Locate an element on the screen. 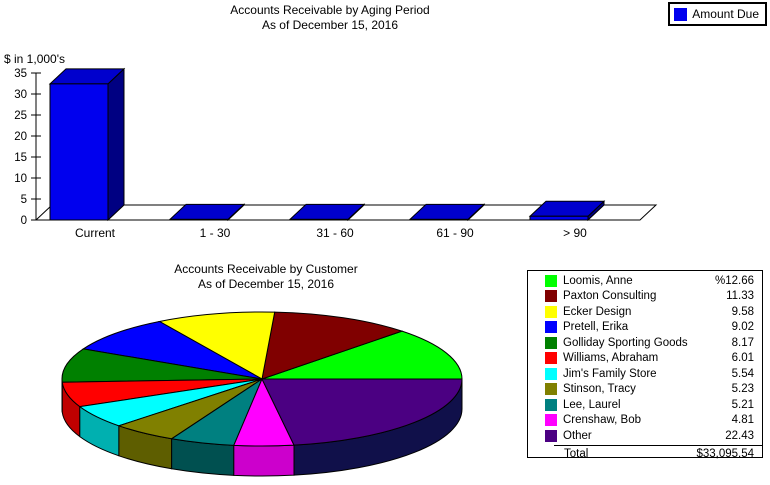  x-category-label: 61 - 90 is located at coordinates (455, 233).